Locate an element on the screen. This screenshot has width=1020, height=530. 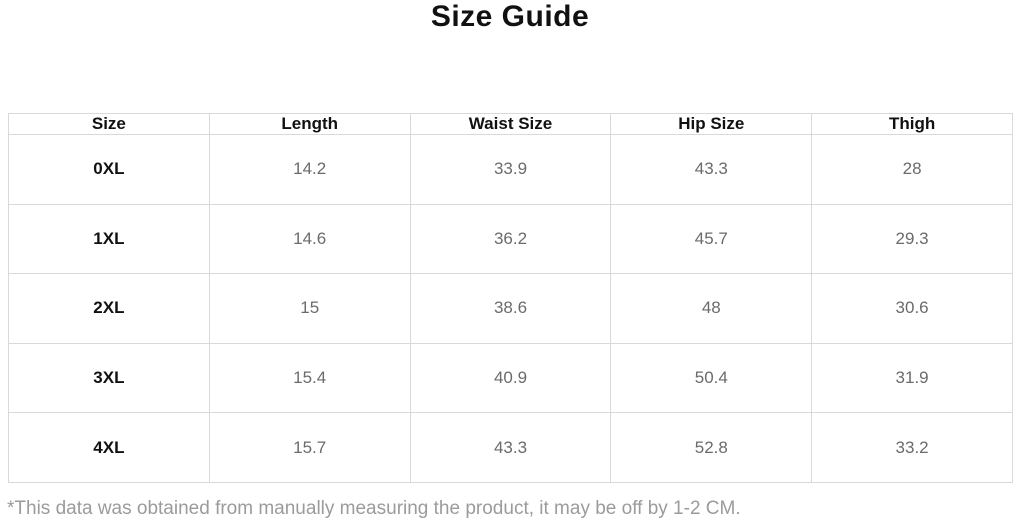
value-cell: 29.3 is located at coordinates (912, 239).